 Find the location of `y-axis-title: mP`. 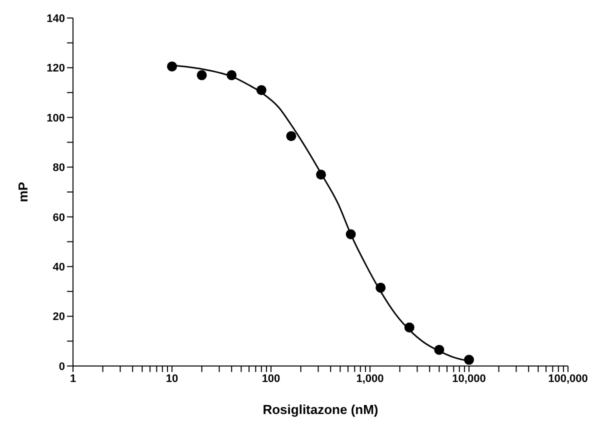

y-axis-title: mP is located at coordinates (23, 192).